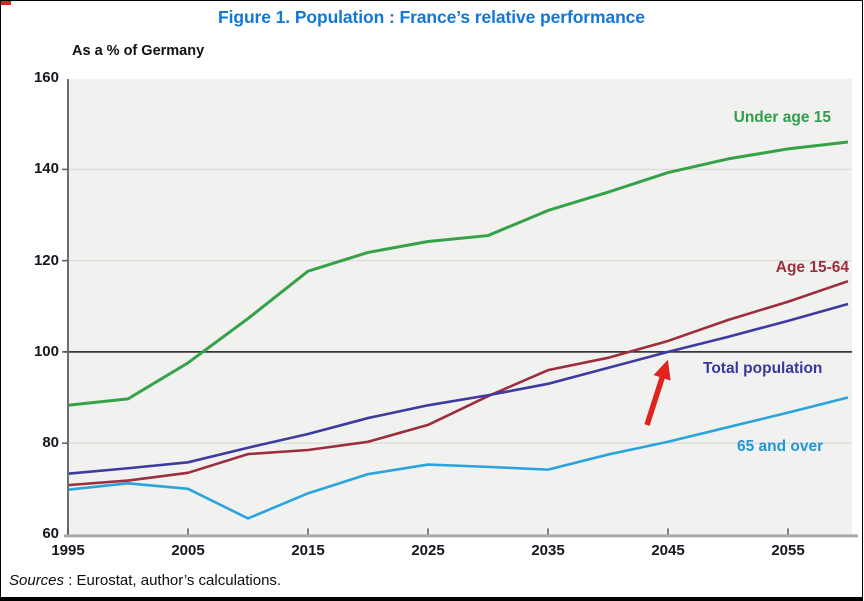 This screenshot has height=601, width=864. What do you see at coordinates (46, 78) in the screenshot?
I see `y-tick-label-160: 160` at bounding box center [46, 78].